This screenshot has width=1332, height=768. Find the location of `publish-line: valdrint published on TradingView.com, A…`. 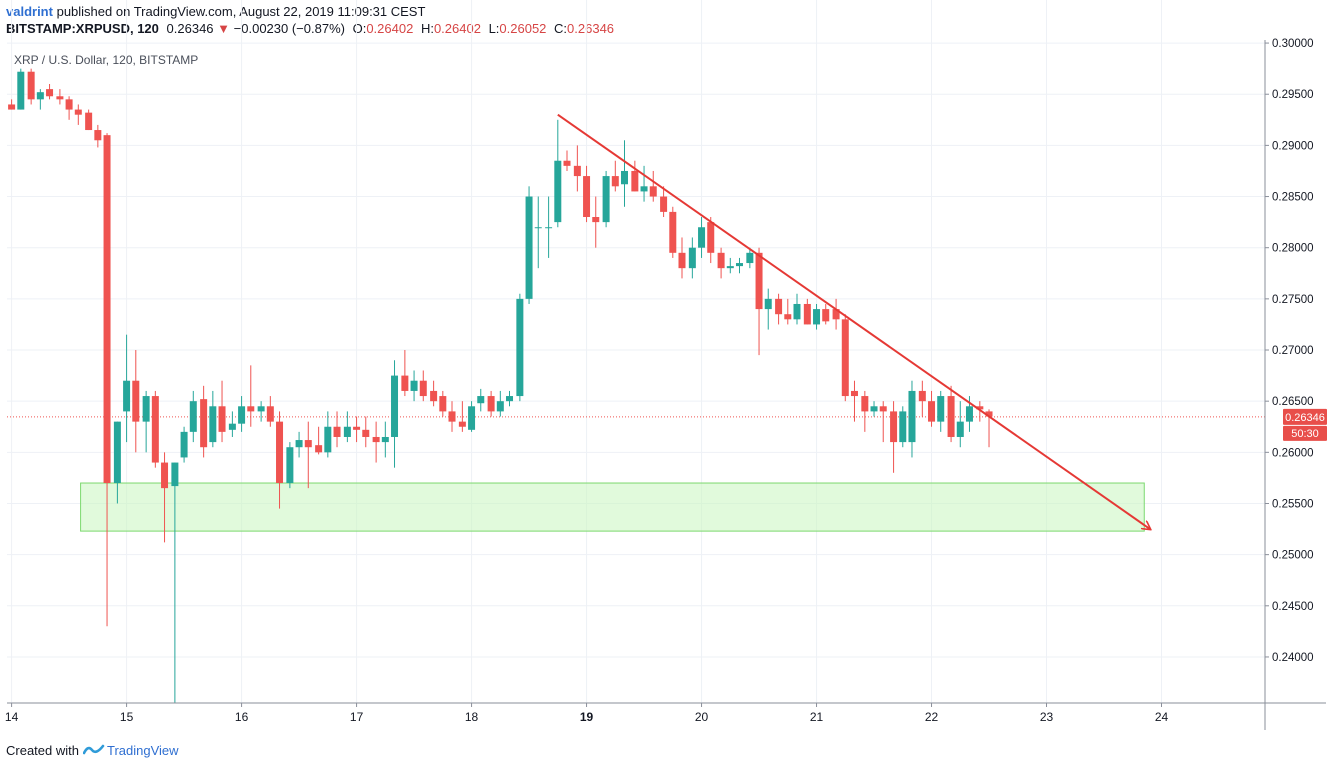

publish-line: valdrint published on TradingView.com, A… is located at coordinates (215, 11).